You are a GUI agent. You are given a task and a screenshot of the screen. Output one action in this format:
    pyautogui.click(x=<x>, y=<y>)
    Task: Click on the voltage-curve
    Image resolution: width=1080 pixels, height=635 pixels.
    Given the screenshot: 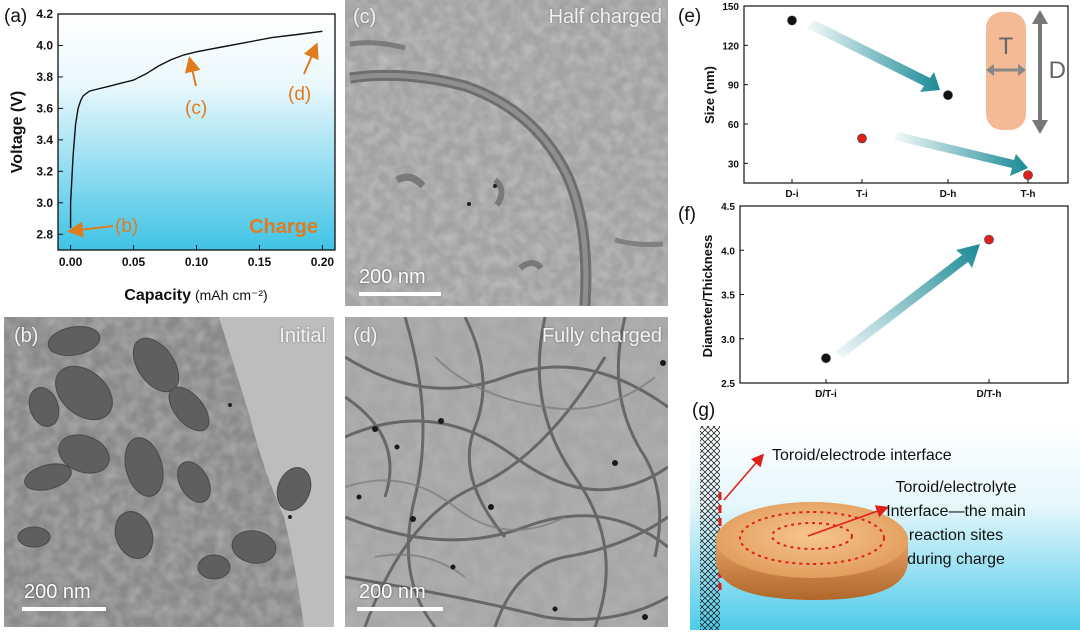 What is the action you would take?
    pyautogui.click(x=196, y=129)
    